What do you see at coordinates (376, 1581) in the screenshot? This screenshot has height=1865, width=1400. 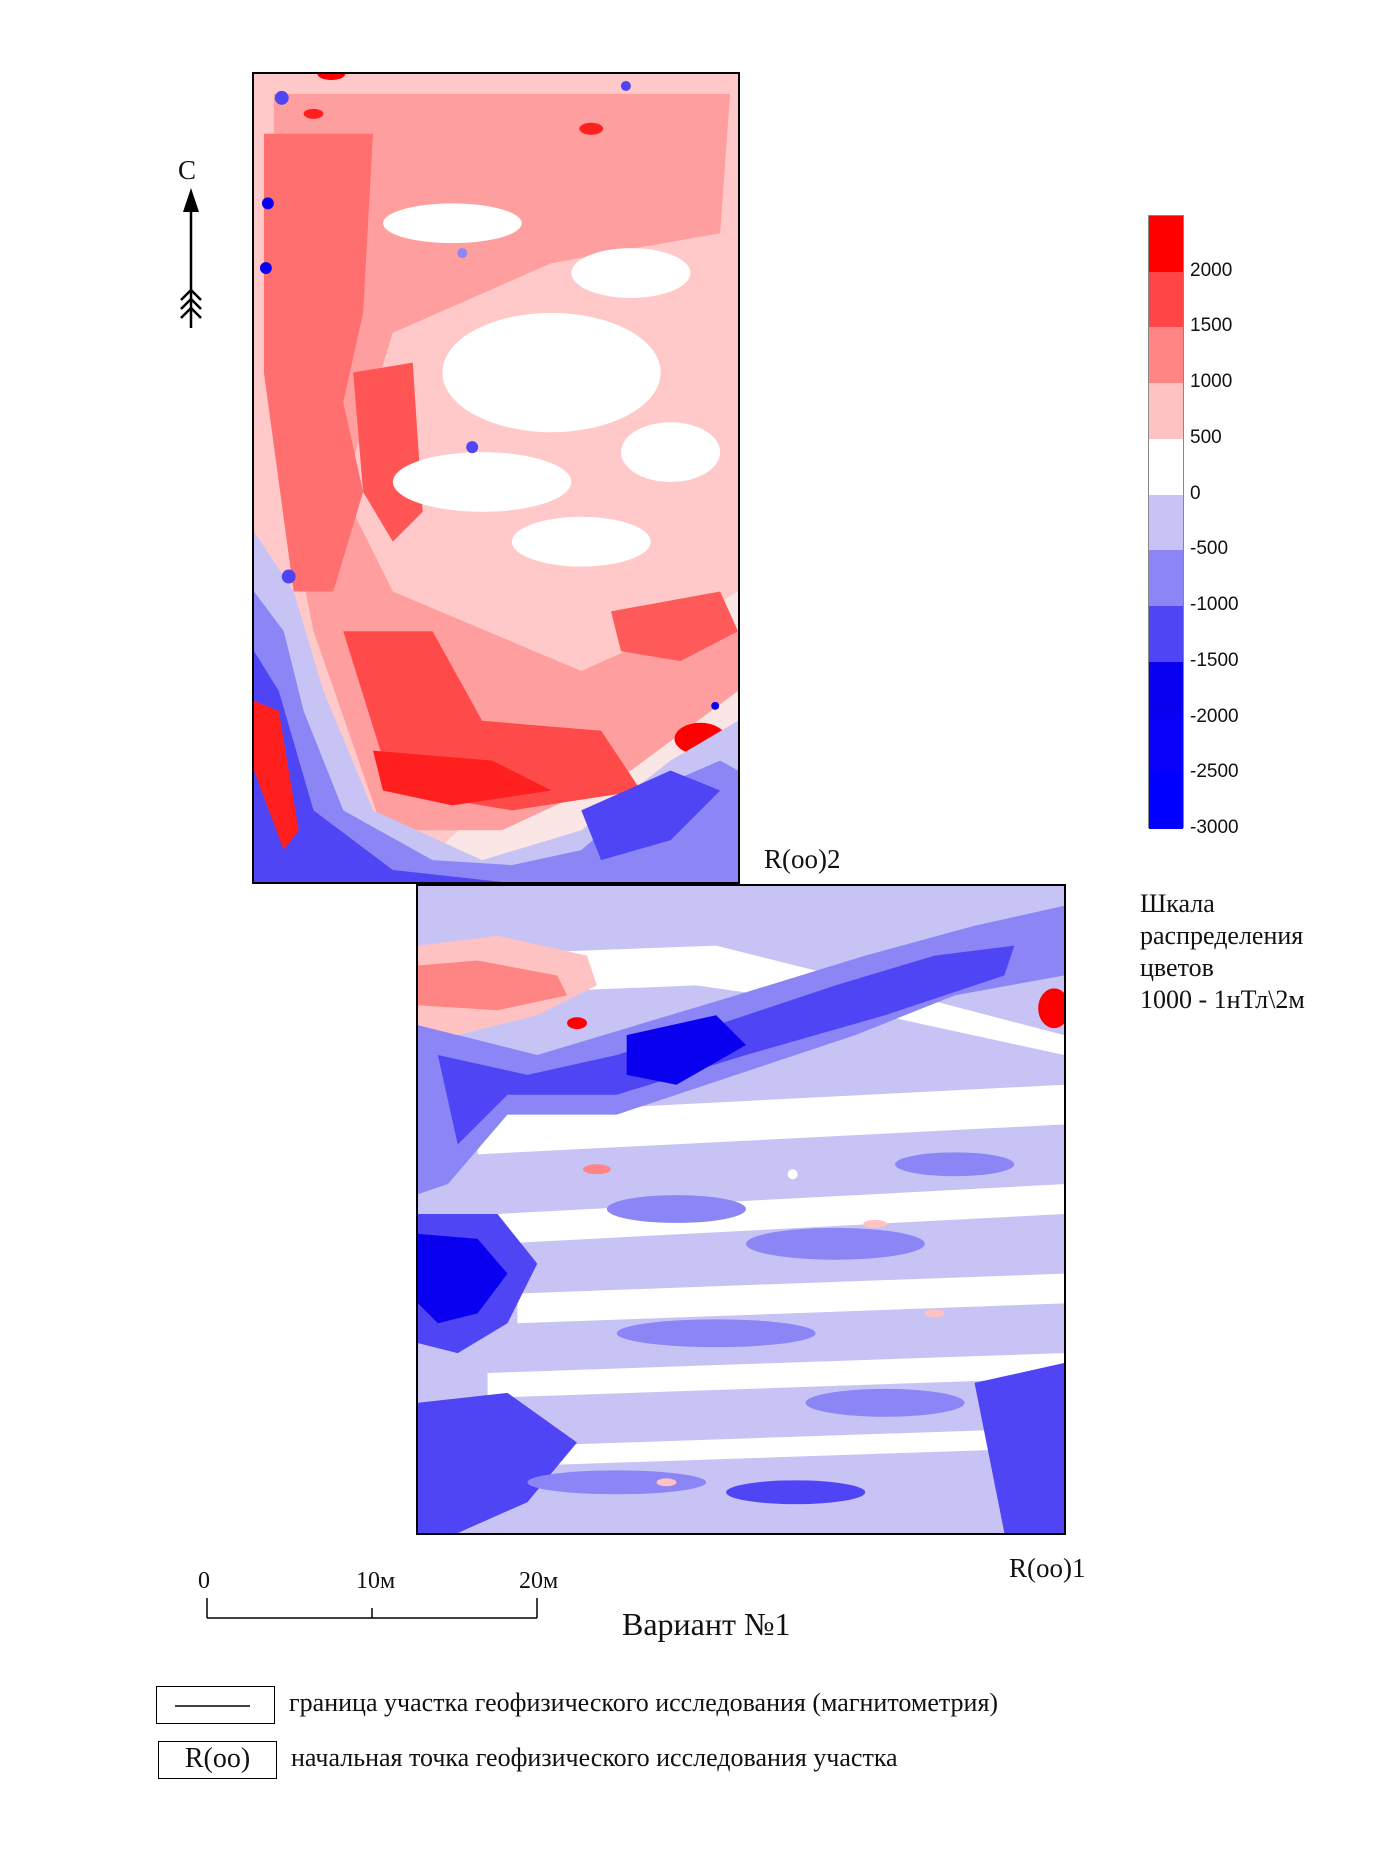 I see `scale-tick-10: 10м` at bounding box center [376, 1581].